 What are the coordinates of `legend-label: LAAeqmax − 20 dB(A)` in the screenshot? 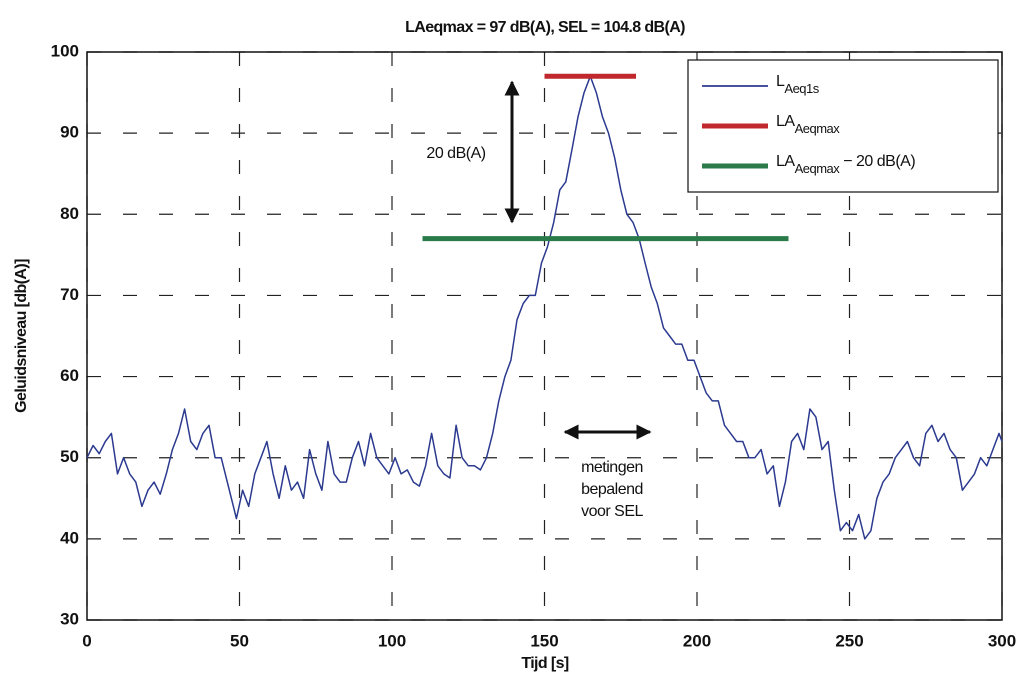 It's located at (845, 164).